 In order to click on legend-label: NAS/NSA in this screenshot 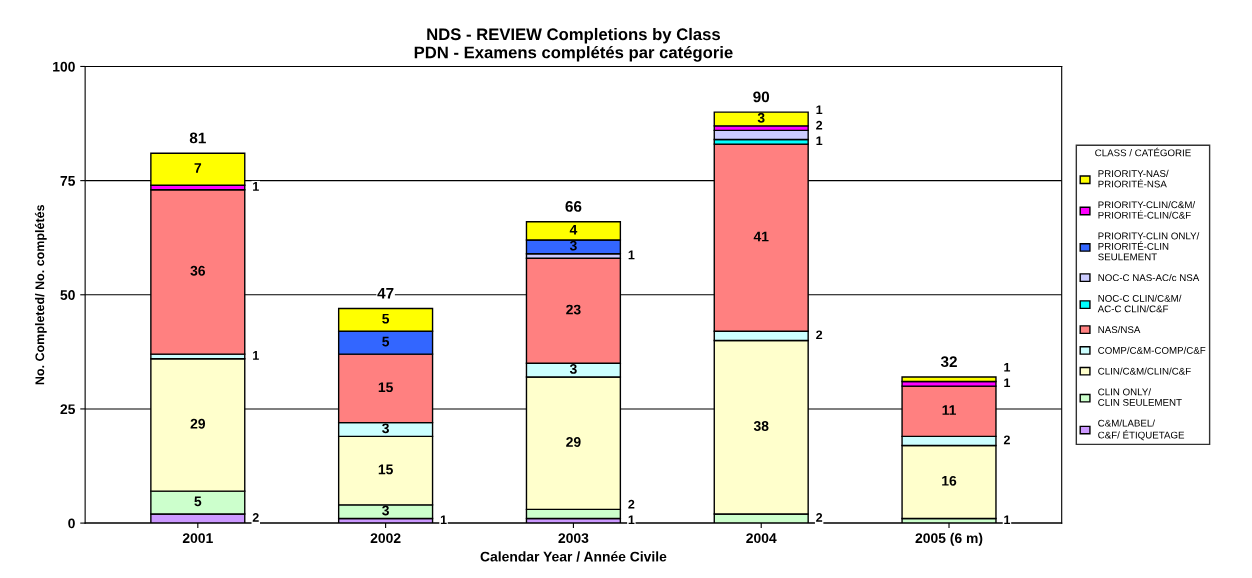, I will do `click(1119, 329)`.